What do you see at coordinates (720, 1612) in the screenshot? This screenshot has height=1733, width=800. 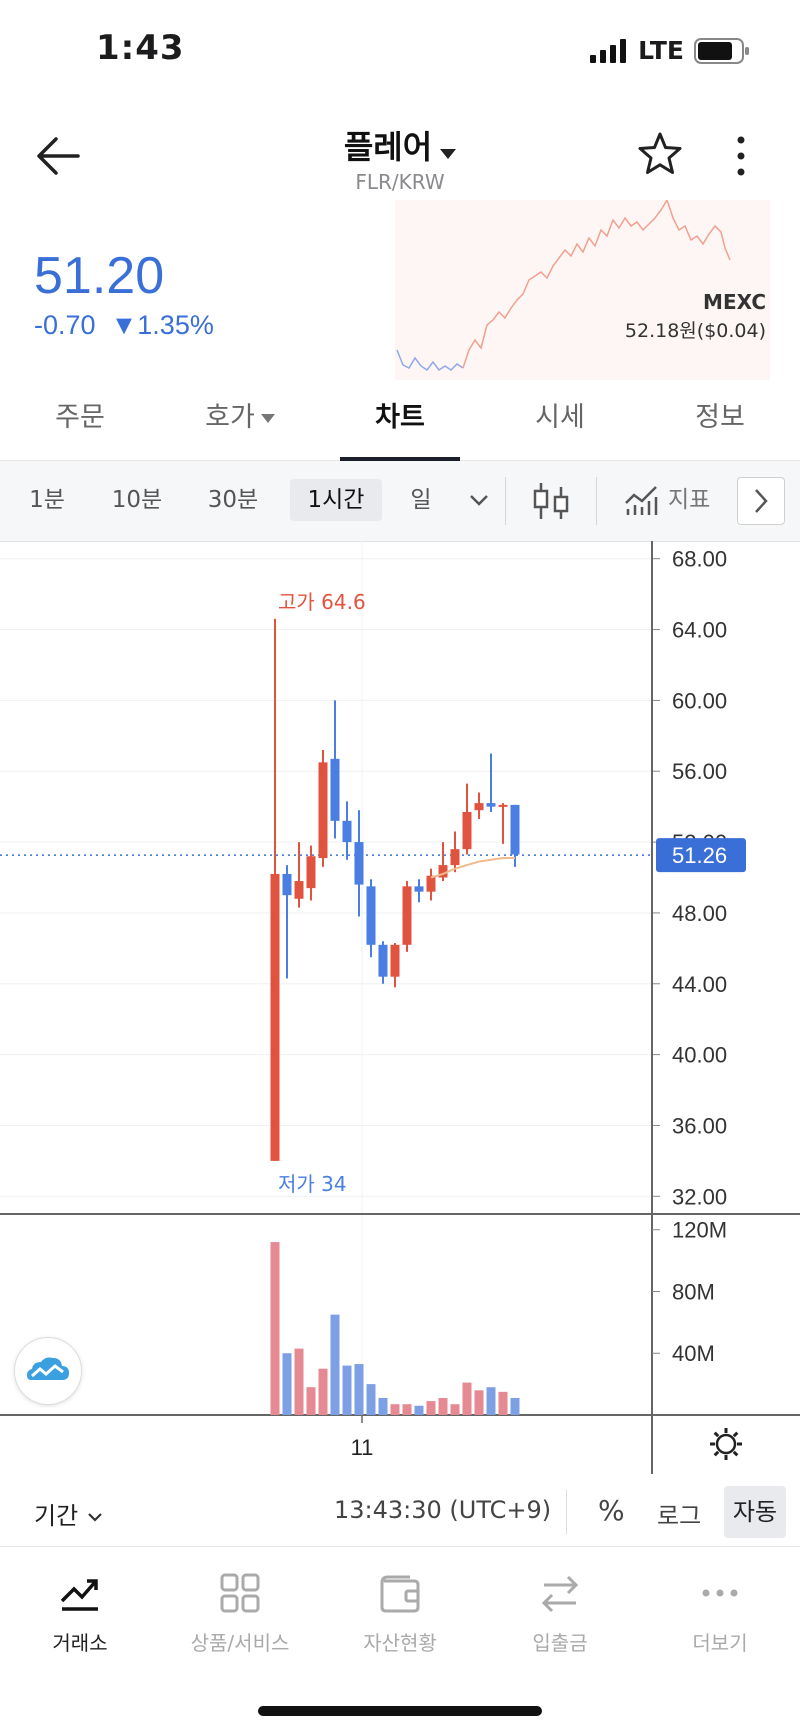 I see `nav-more: 더보기` at bounding box center [720, 1612].